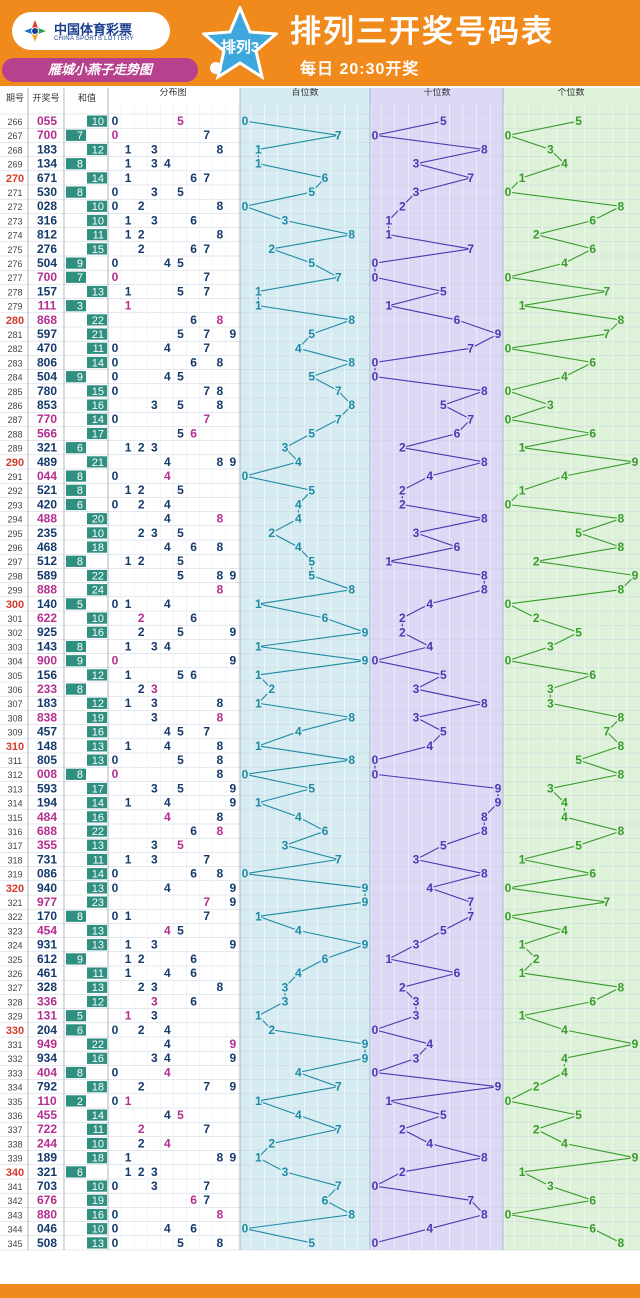 Image resolution: width=640 pixels, height=1298 pixels. Describe the element at coordinates (14, 931) in the screenshot. I see `issue-number: 323` at that location.